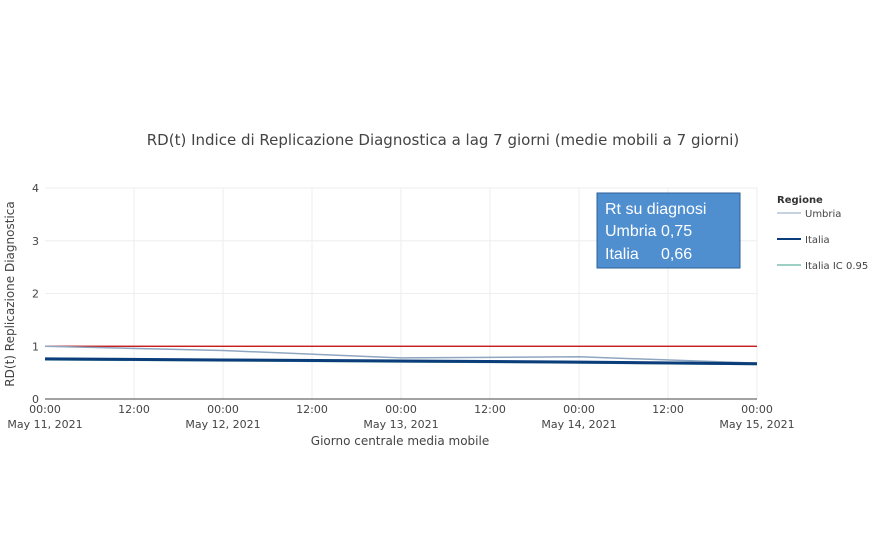  I want to click on y-tick-label: 4, so click(35, 188).